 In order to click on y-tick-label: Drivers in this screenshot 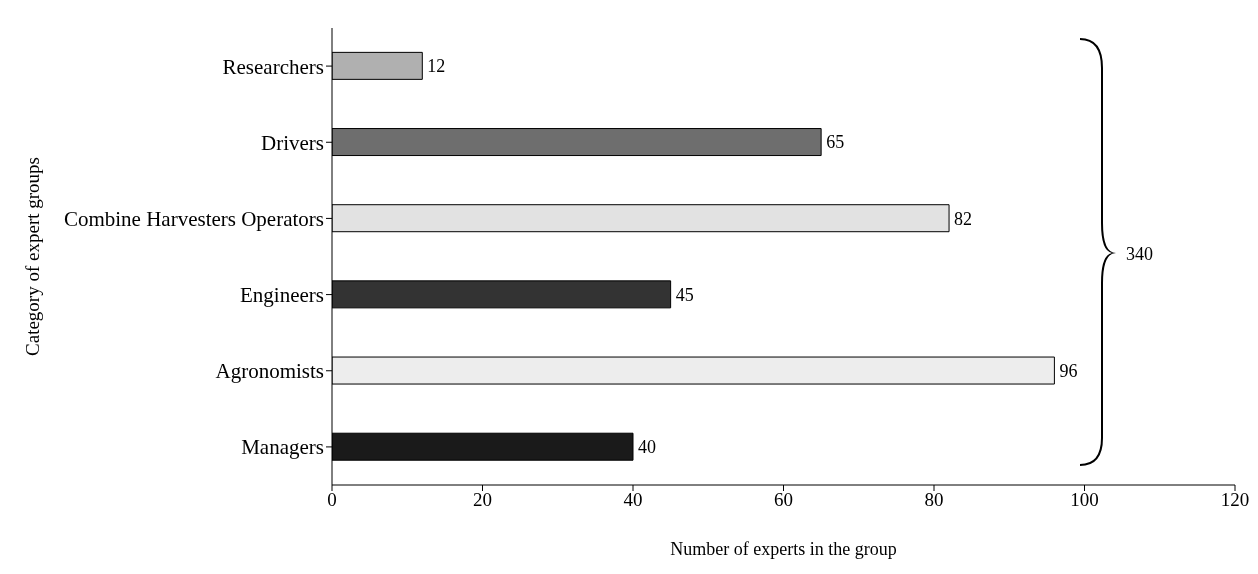, I will do `click(292, 142)`.